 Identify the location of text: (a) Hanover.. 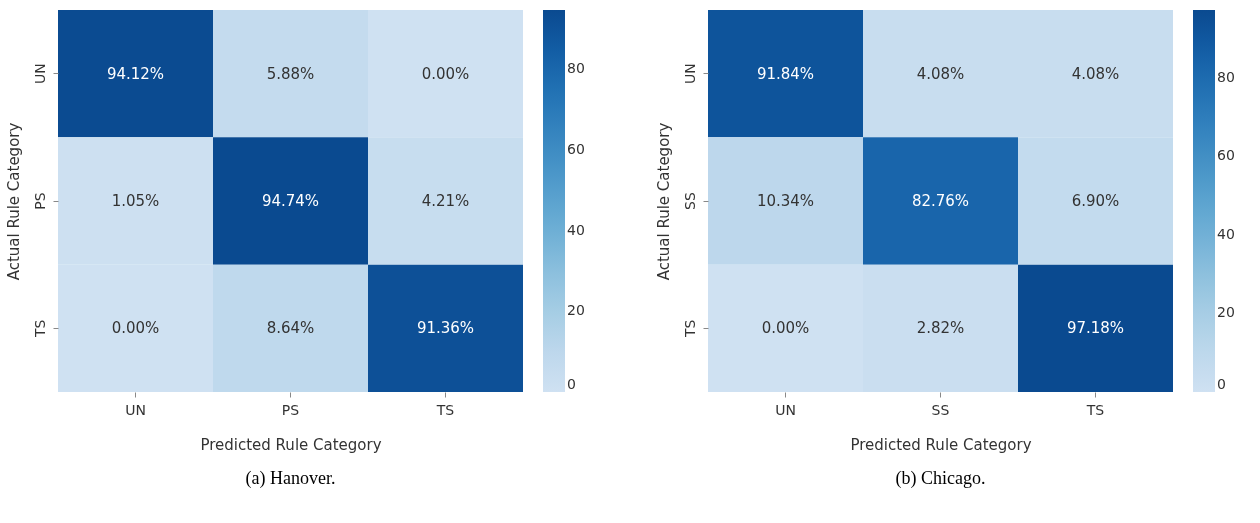
(290, 478).